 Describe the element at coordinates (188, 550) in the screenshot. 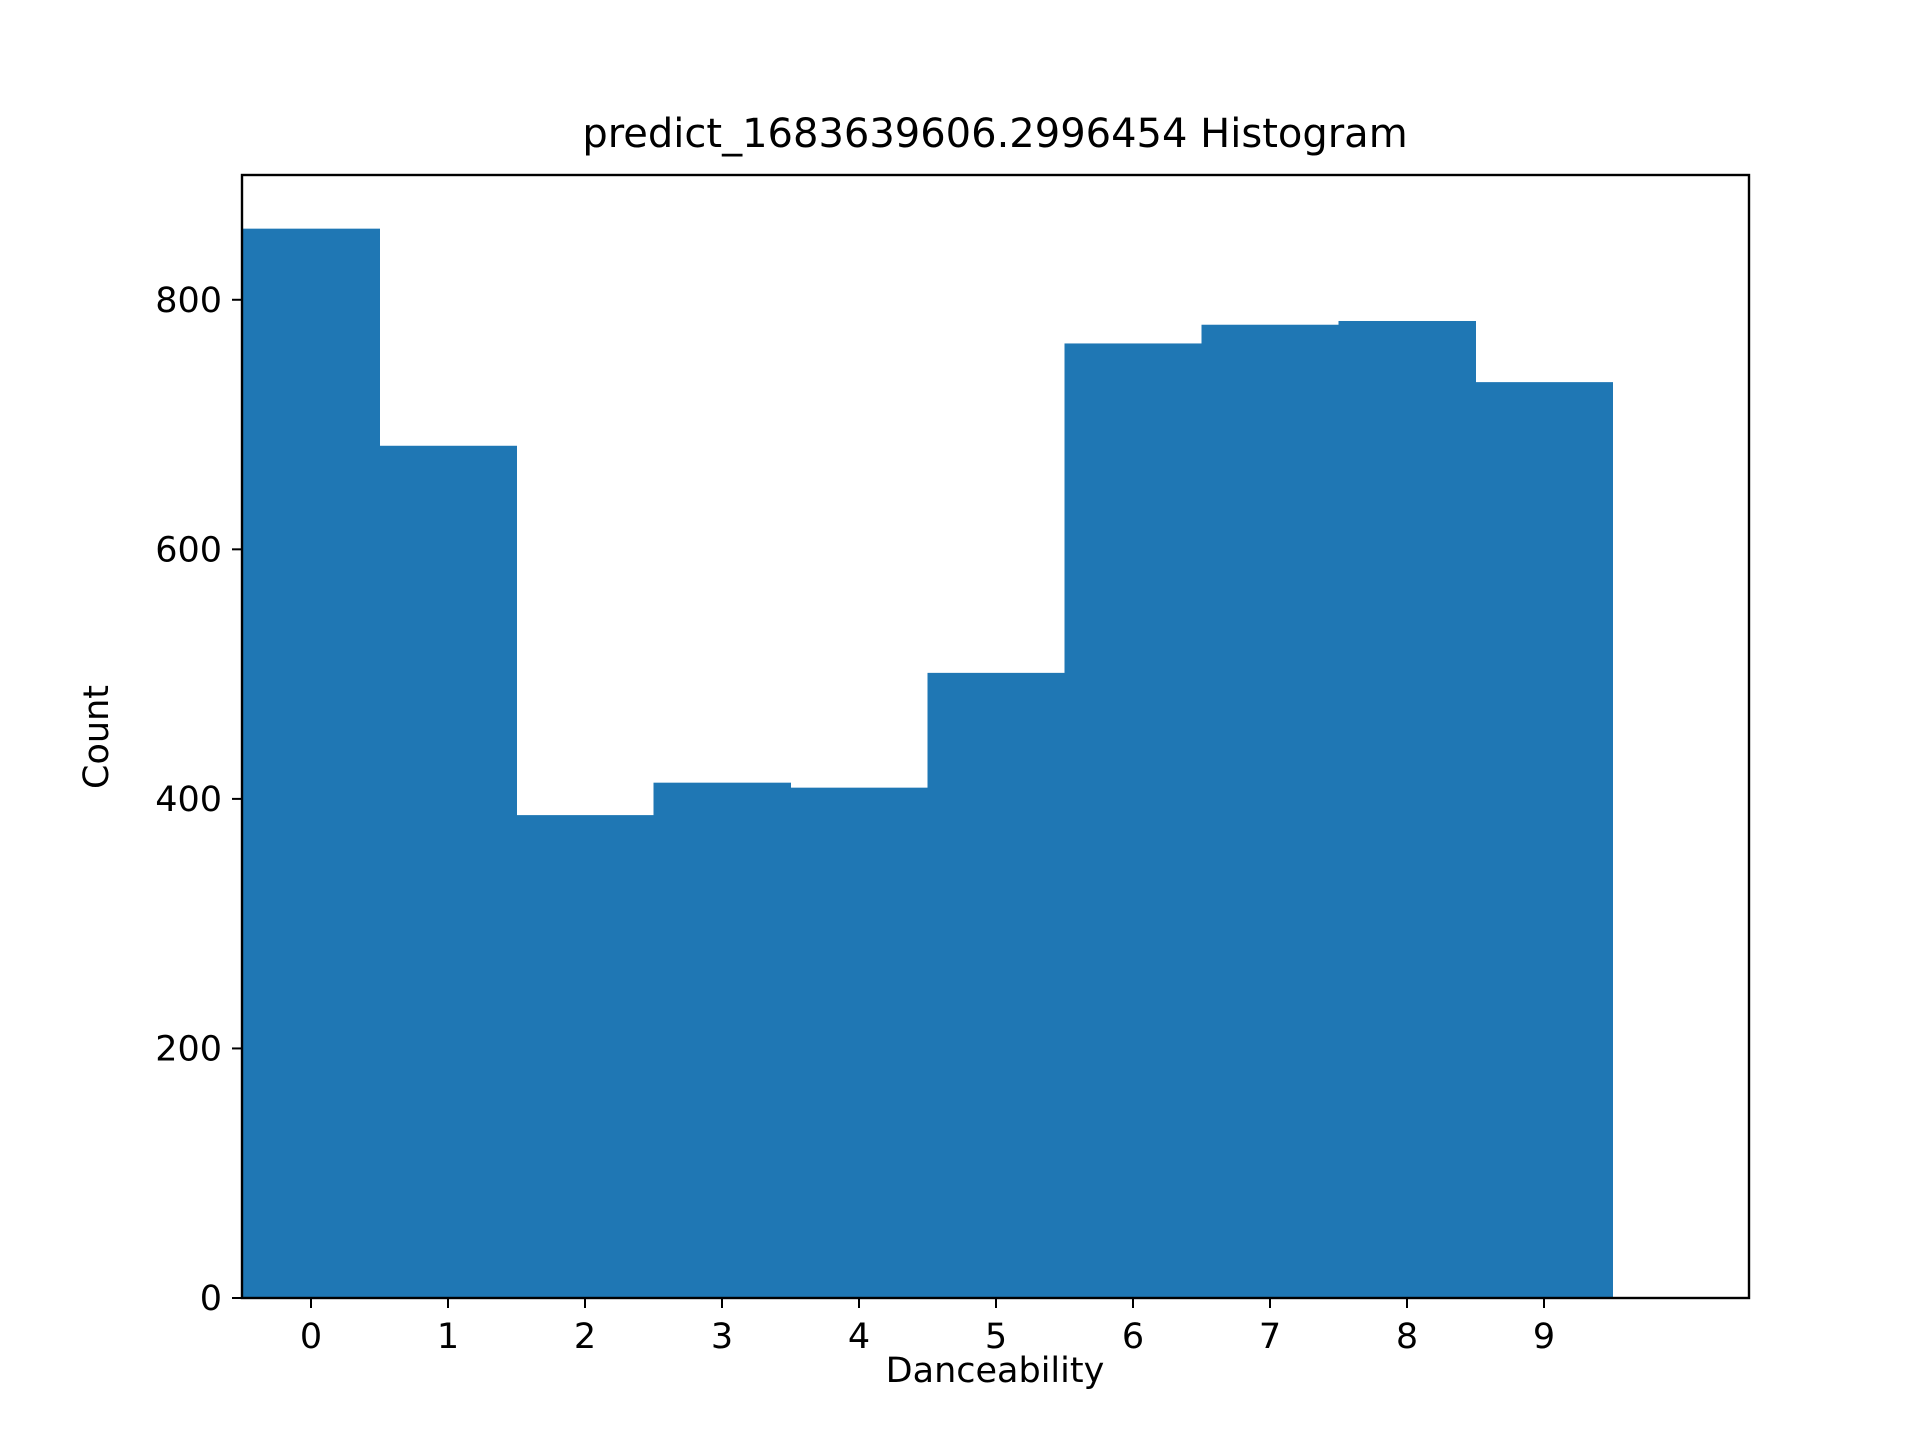

I see `y-tick-label-600: 600` at that location.